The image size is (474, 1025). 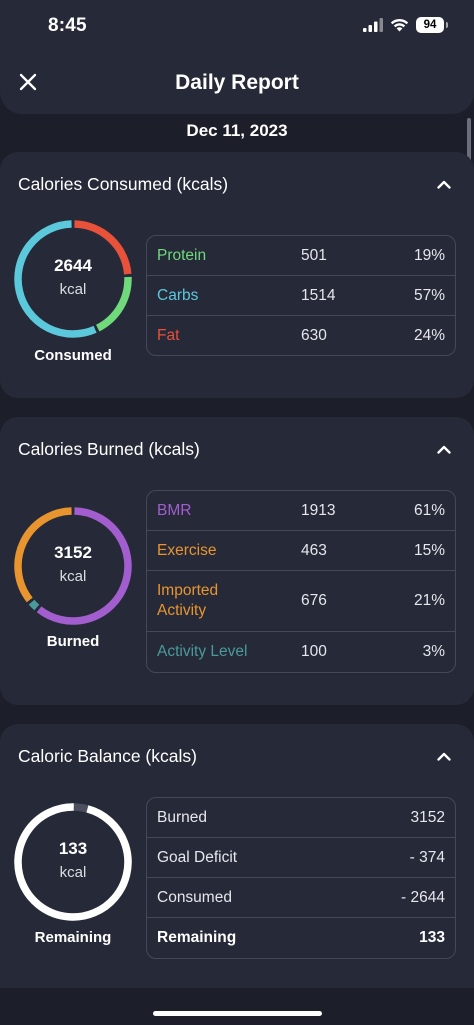 I want to click on ring-caption: Remaining, so click(x=73, y=937).